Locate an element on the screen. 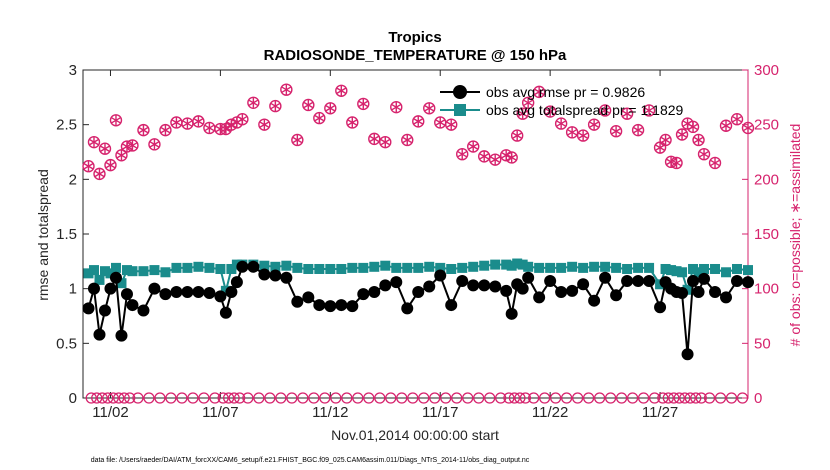  y-right-tick-label: 100 is located at coordinates (766, 289).